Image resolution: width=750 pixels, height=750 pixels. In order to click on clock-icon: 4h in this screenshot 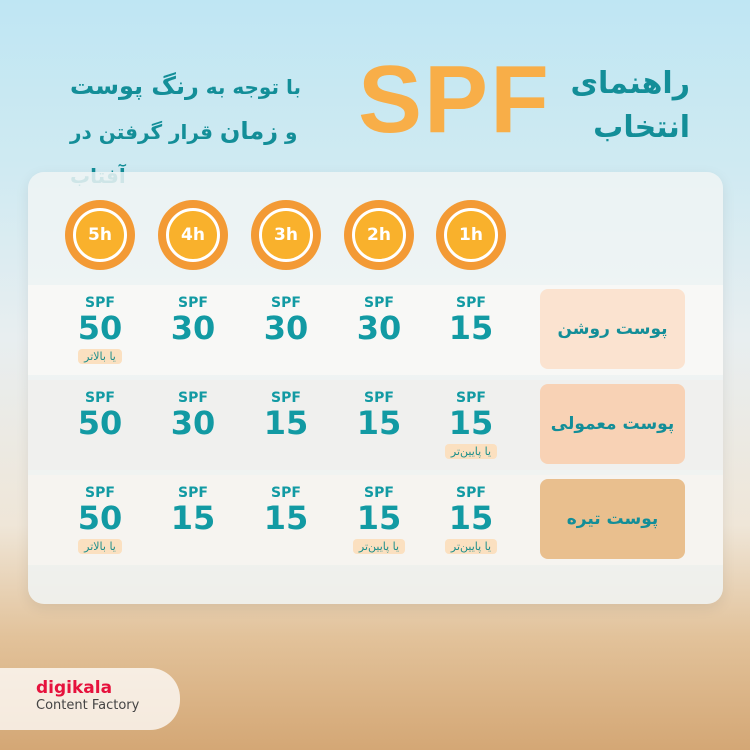, I will do `click(193, 235)`.